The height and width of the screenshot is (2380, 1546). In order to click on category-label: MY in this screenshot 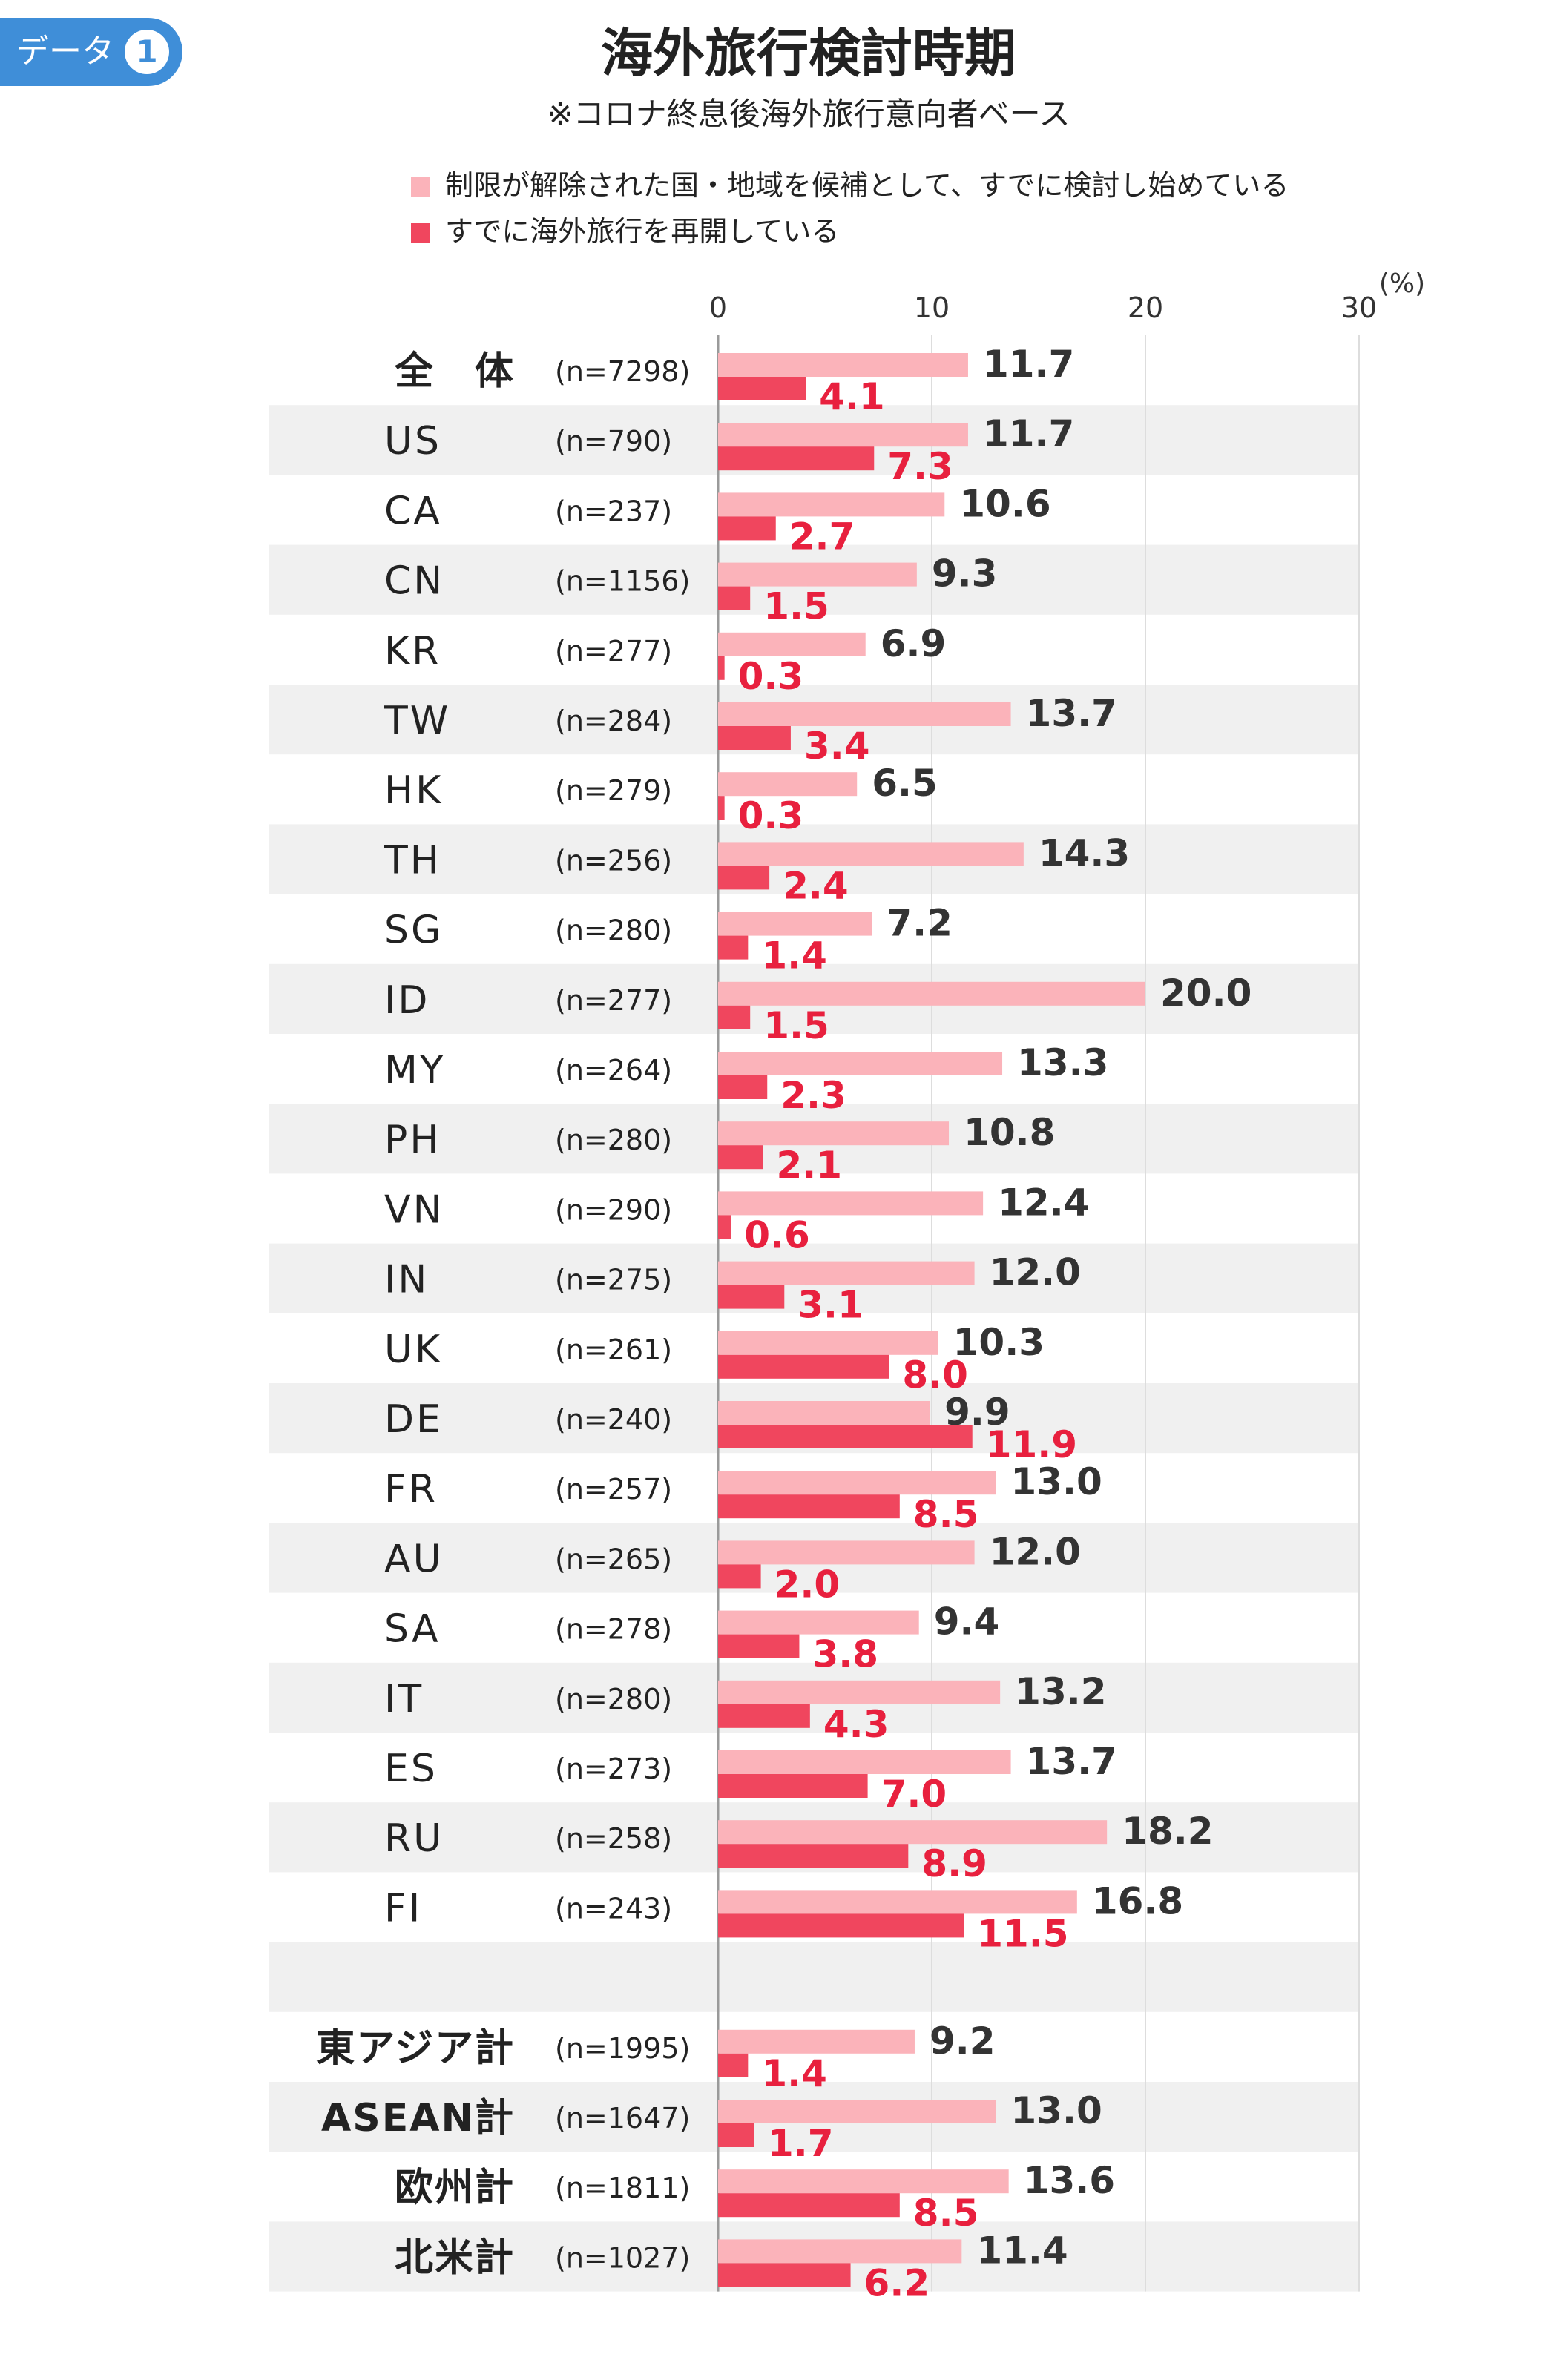, I will do `click(415, 1070)`.